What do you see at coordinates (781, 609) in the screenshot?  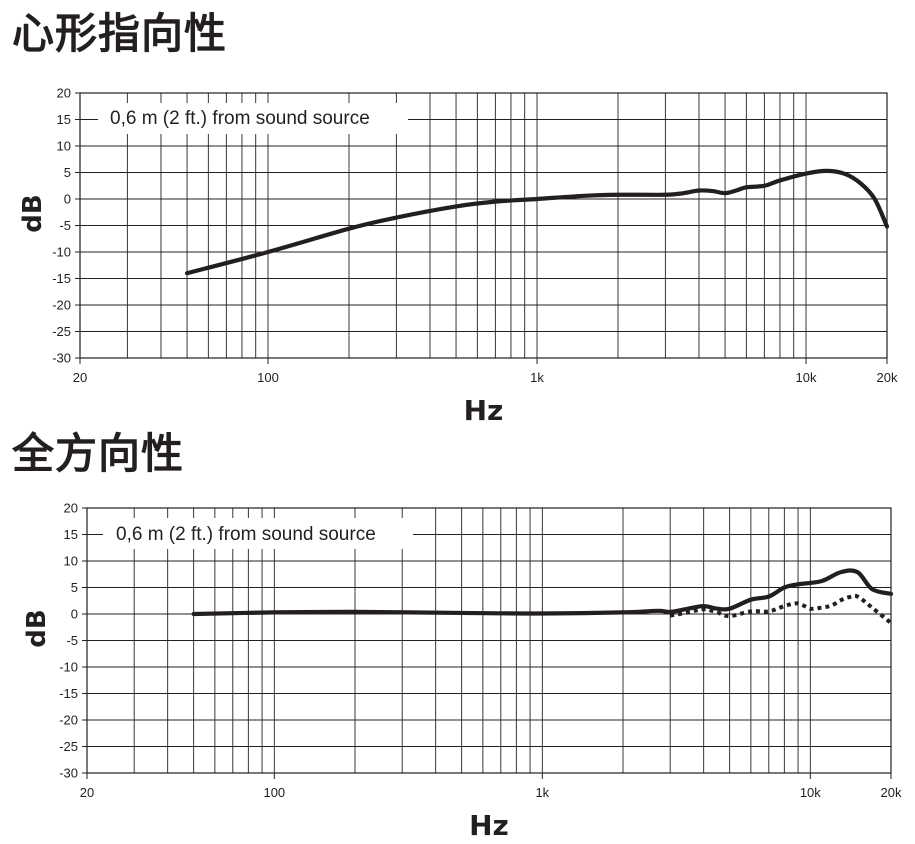 I see `response-curve-dotted` at bounding box center [781, 609].